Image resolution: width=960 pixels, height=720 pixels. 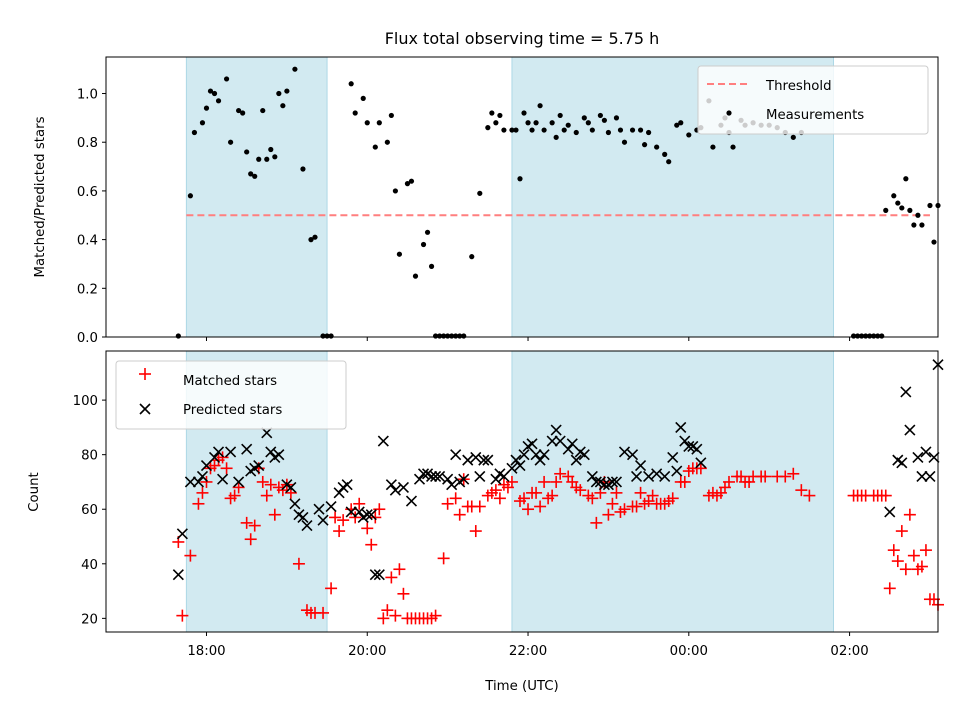 I want to click on y-tick-label: 40, so click(x=89, y=565).